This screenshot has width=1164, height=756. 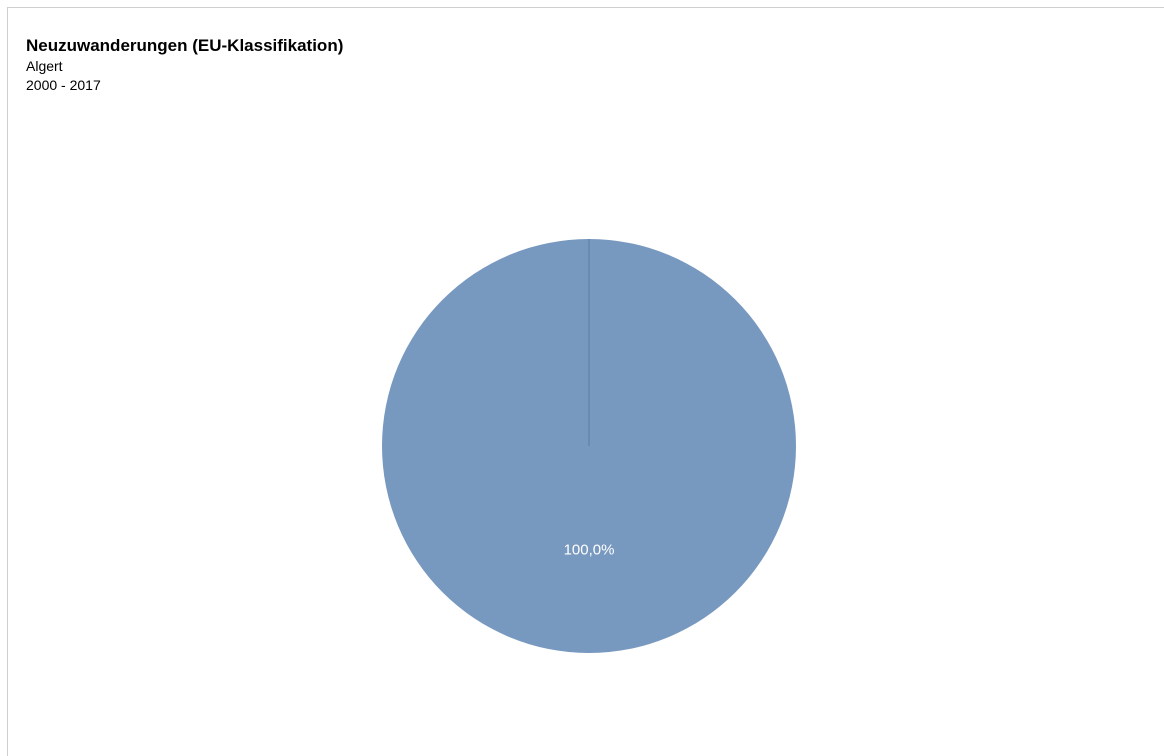 I want to click on chart-title: Neuzuwanderungen (EU-Klassifikation), so click(x=185, y=45).